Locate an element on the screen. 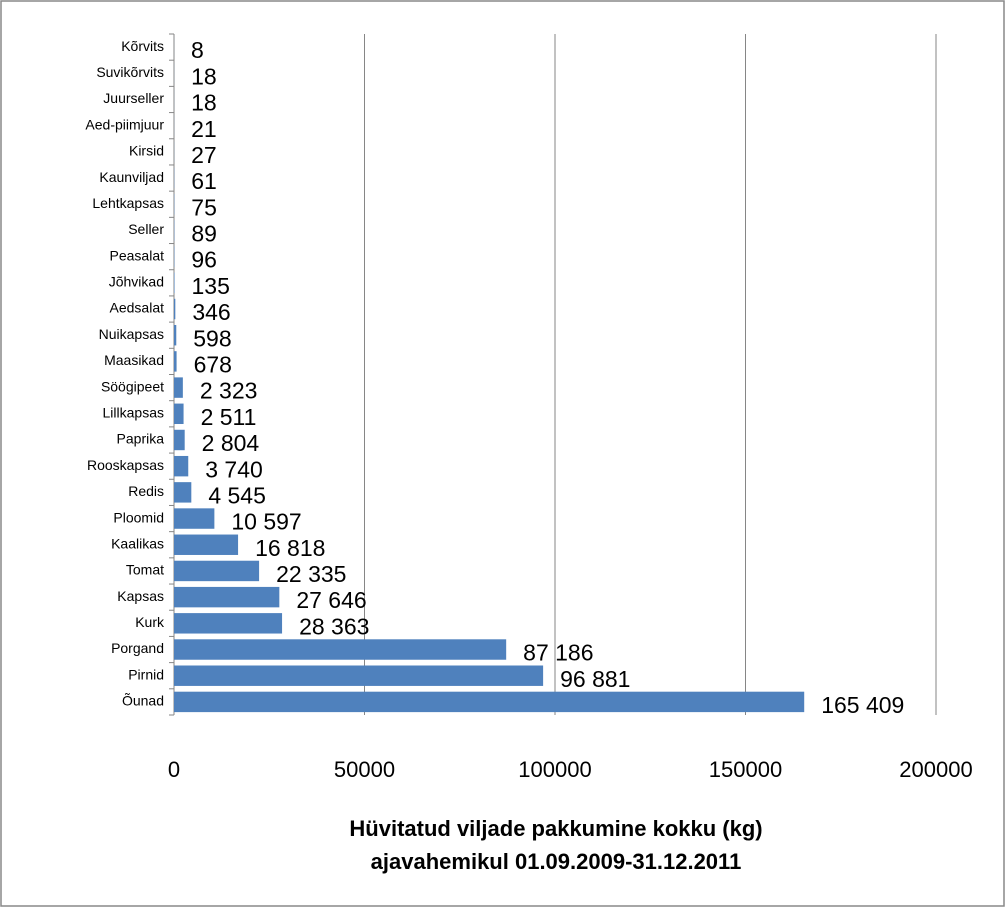  y-tick-label: Redis is located at coordinates (146, 491).